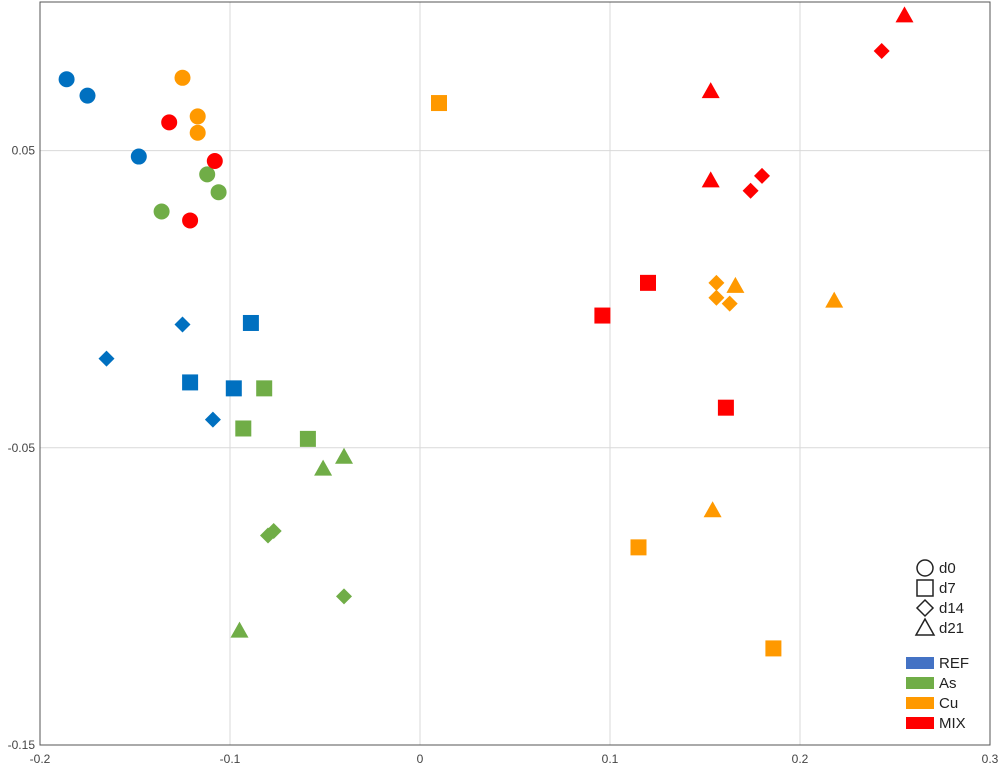 The height and width of the screenshot is (768, 1000). What do you see at coordinates (937, 645) in the screenshot?
I see `legend: d0 d7 d14 d21 REF As Cu MIX` at bounding box center [937, 645].